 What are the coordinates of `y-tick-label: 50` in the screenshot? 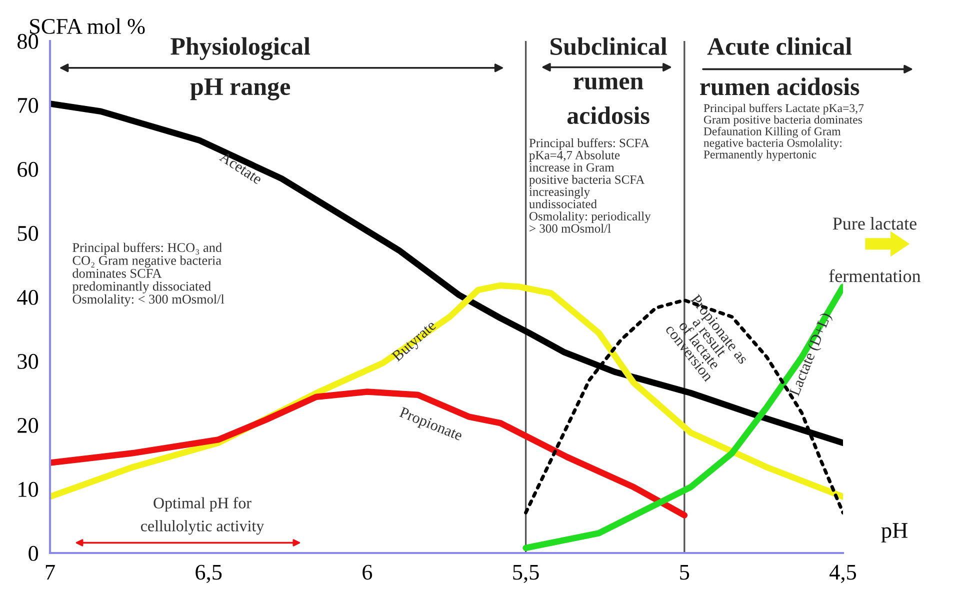 It's located at (28, 233).